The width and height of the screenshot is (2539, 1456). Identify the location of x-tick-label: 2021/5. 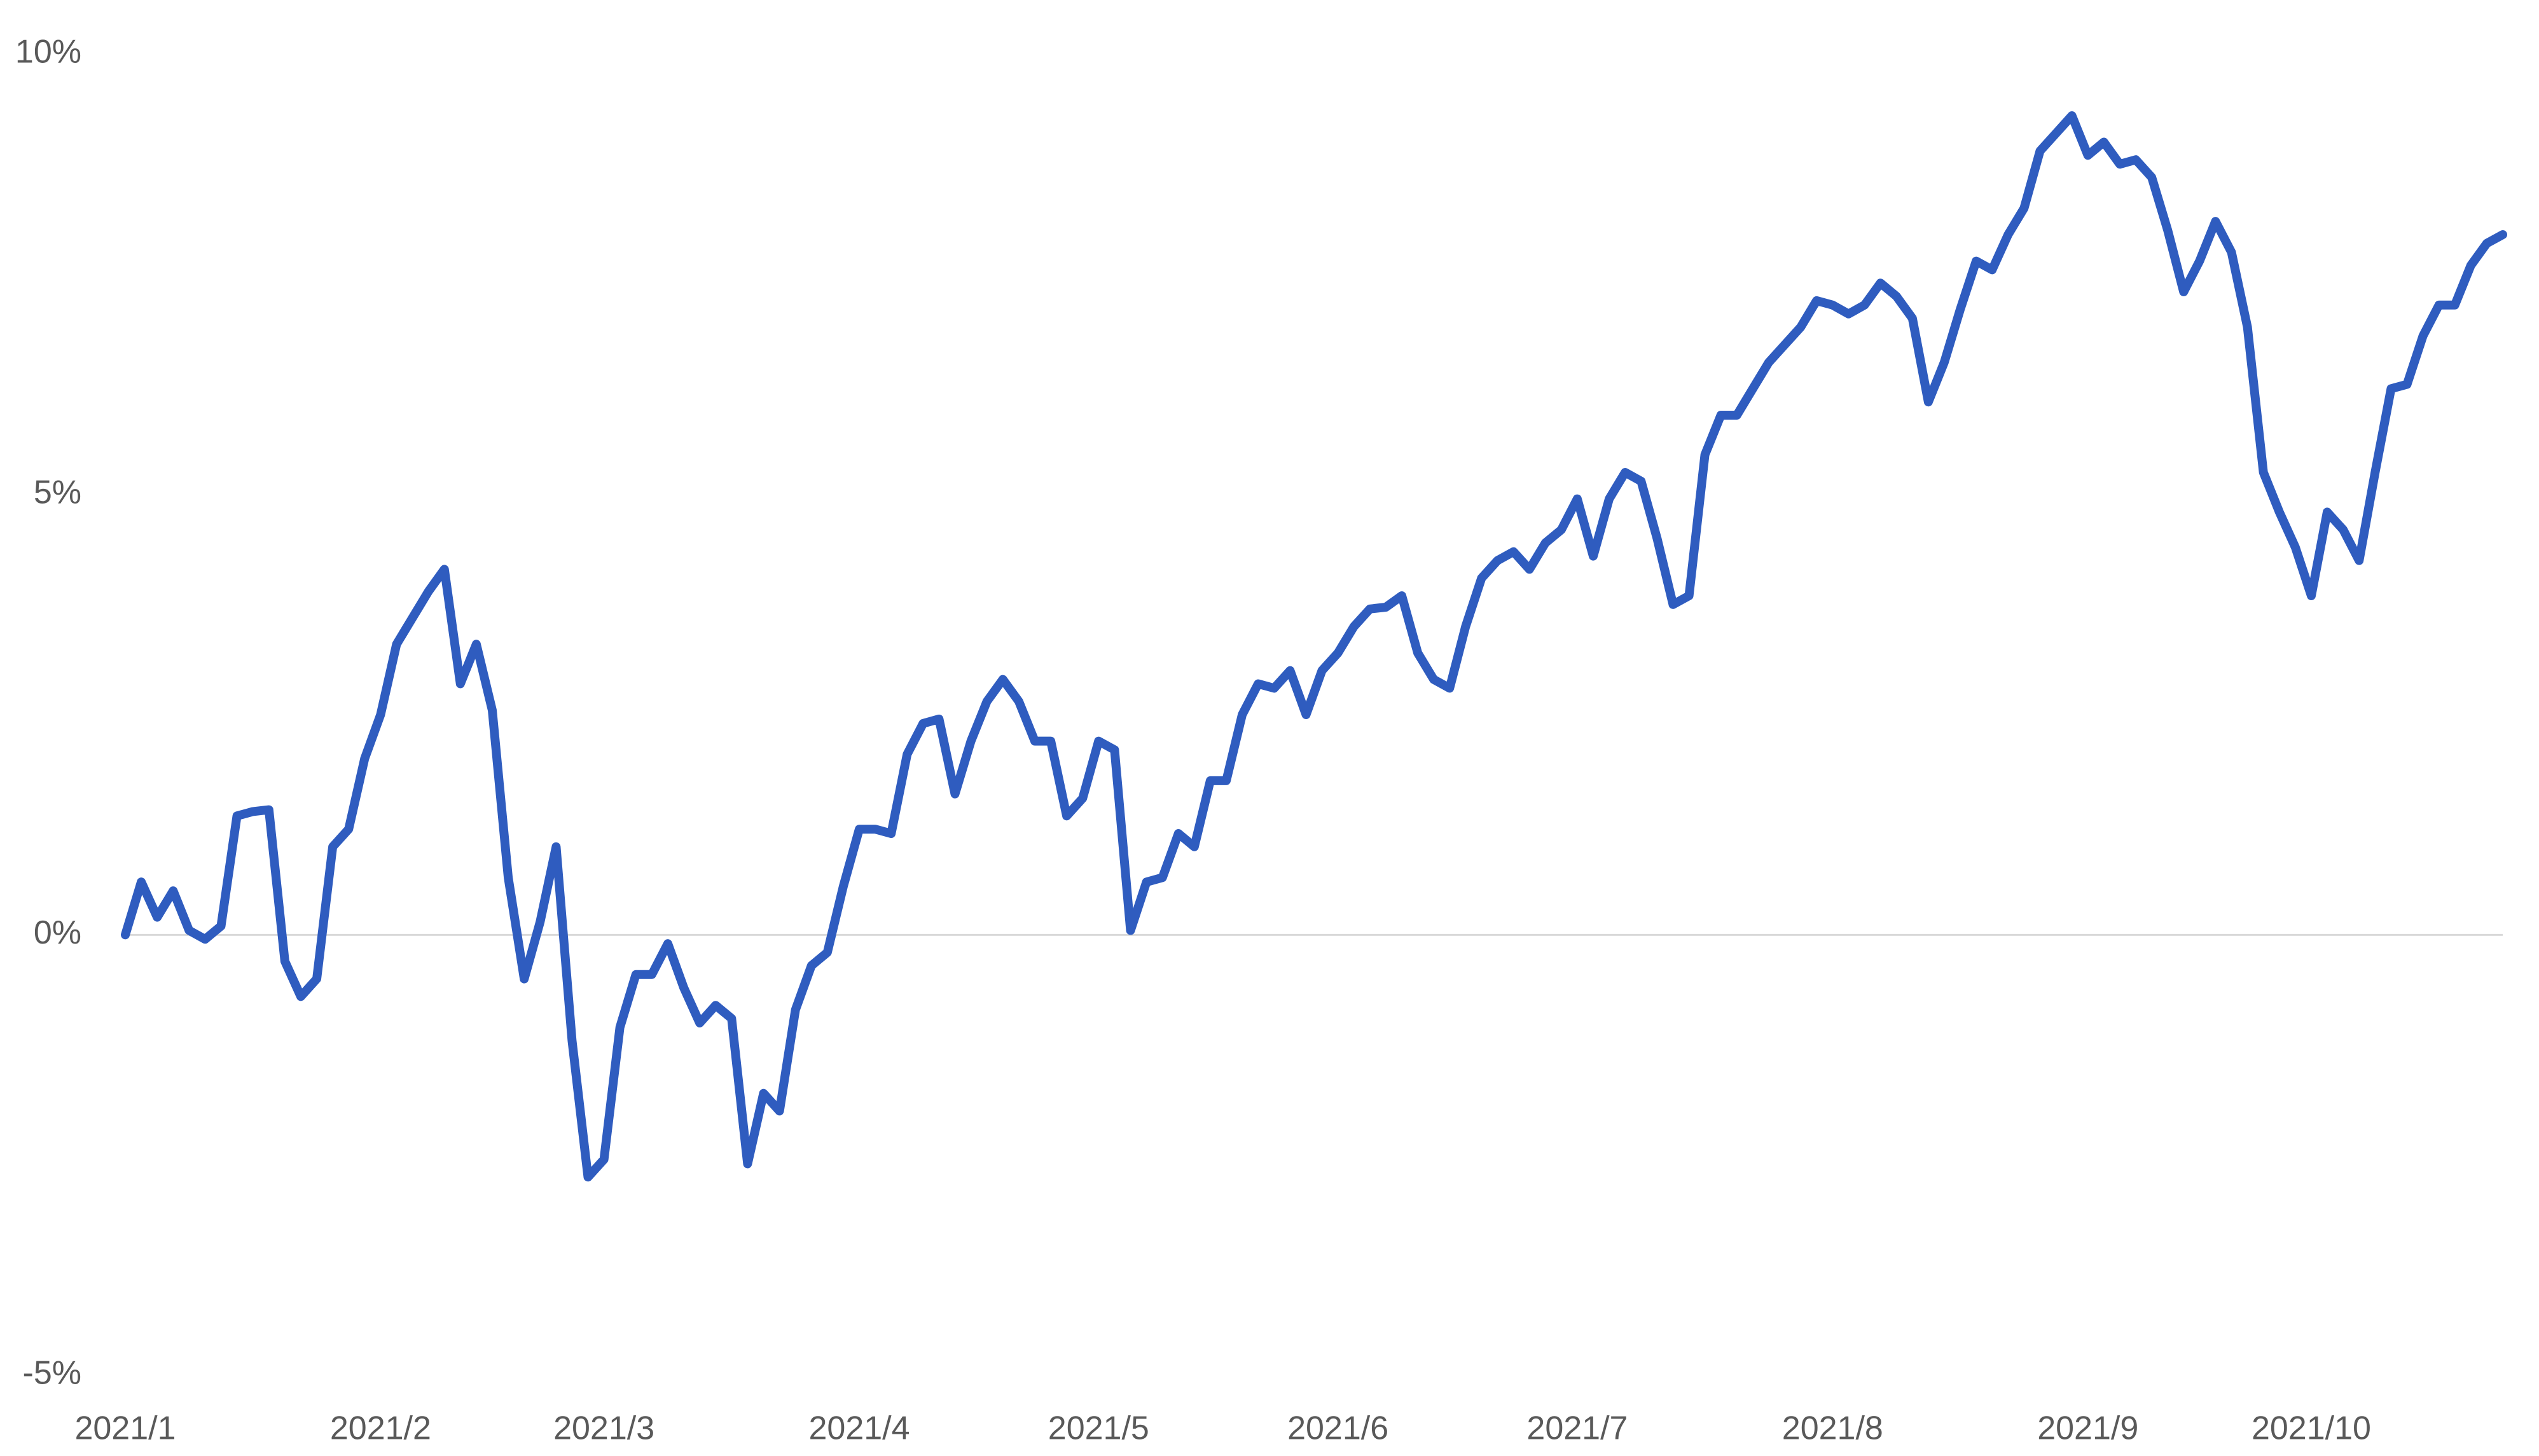
(1098, 1428).